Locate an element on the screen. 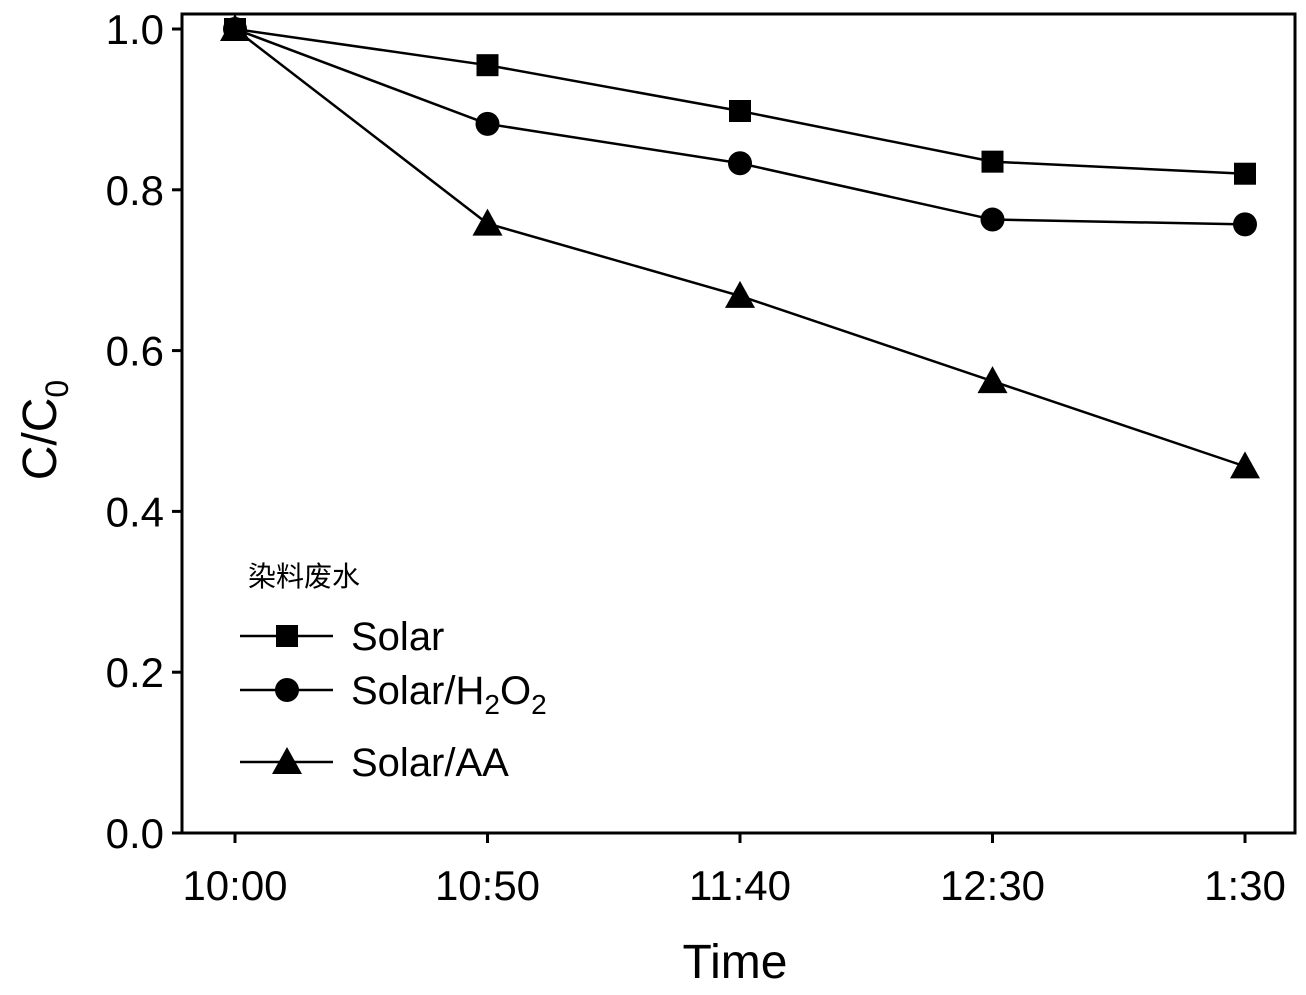 This screenshot has height=995, width=1306. legend-label-part: Solar is located at coordinates (397, 637).